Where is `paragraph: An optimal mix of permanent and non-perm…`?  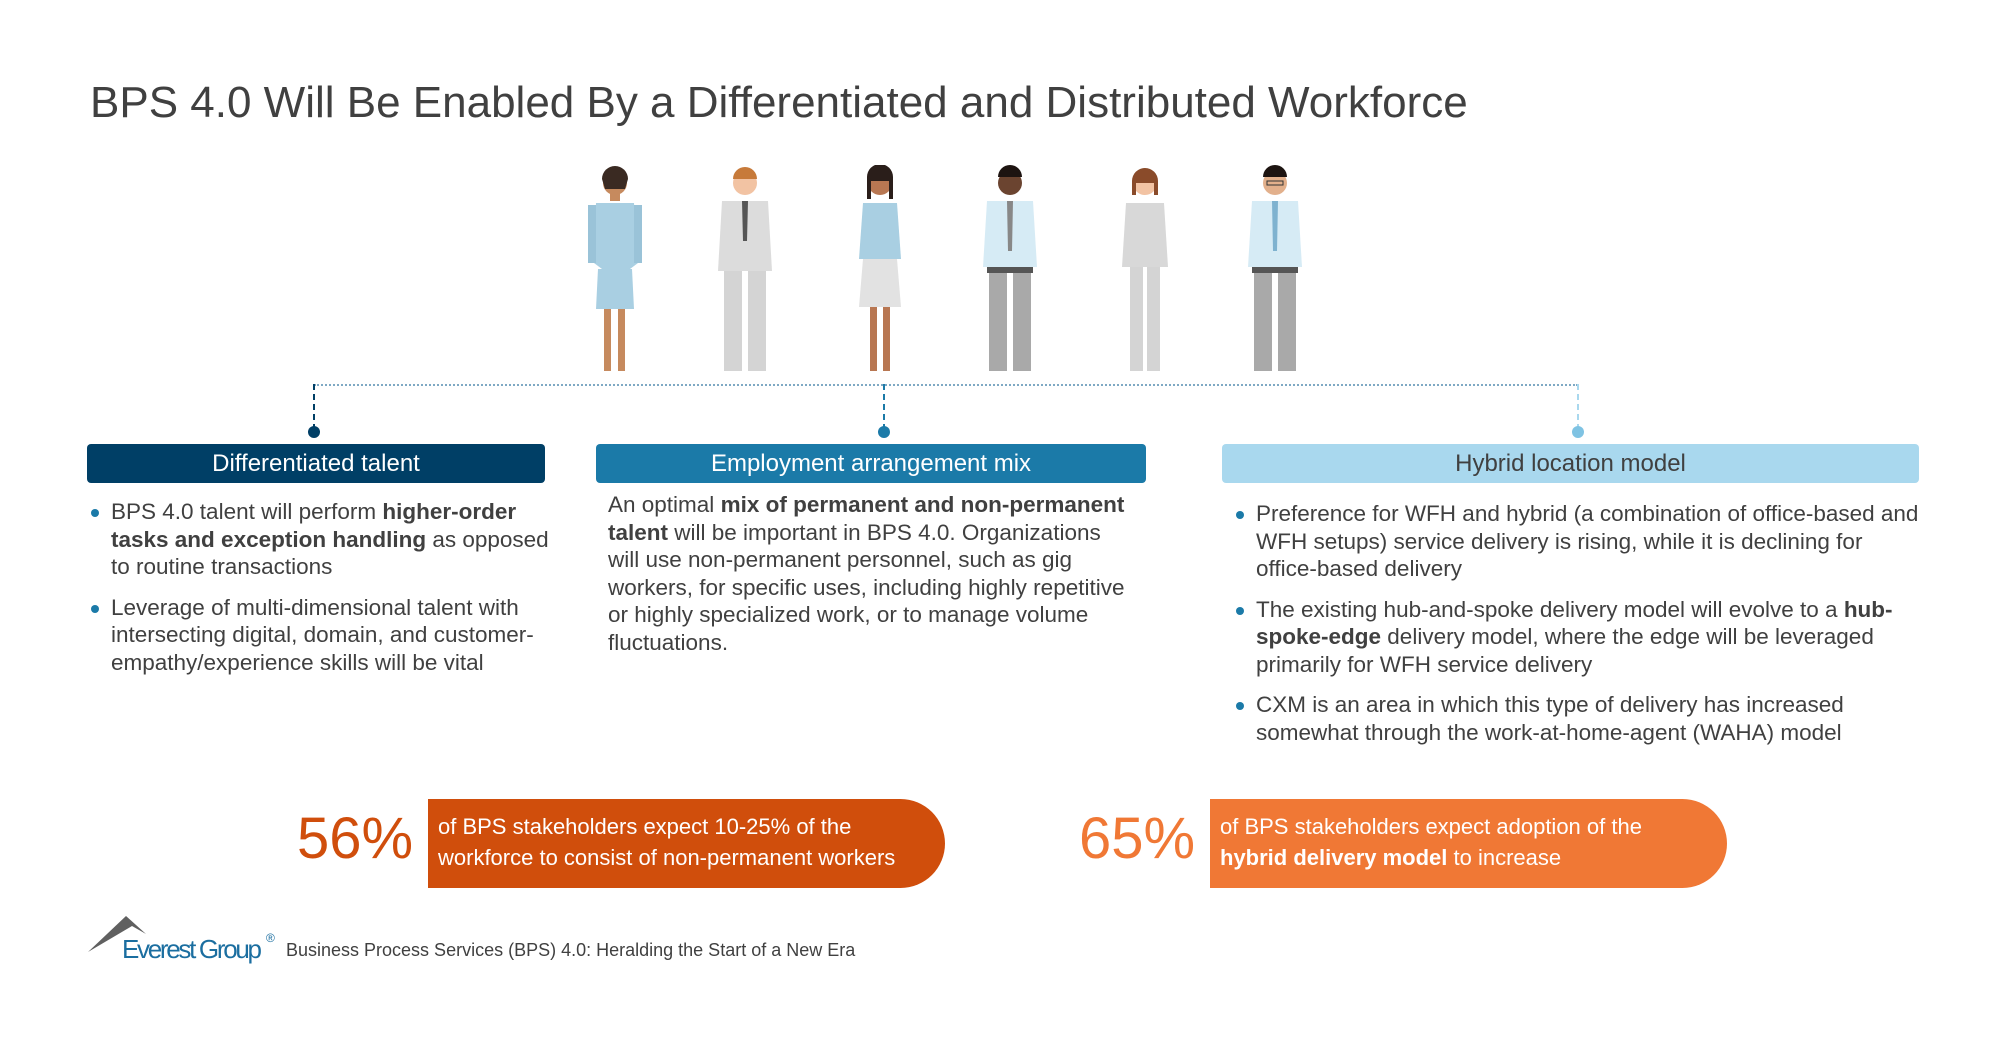
paragraph: An optimal mix of permanent and non-perm… is located at coordinates (866, 573).